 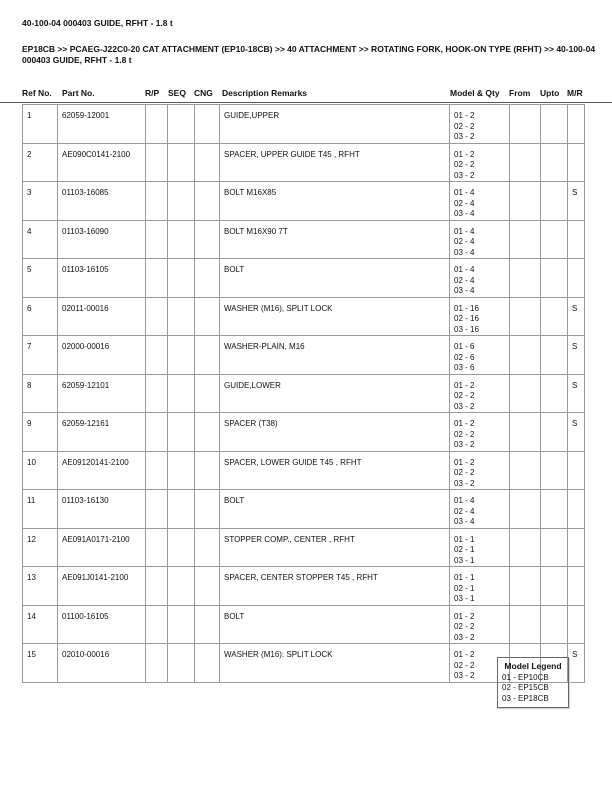 What do you see at coordinates (101, 586) in the screenshot?
I see `part-number-cell: AE091J0141-2100` at bounding box center [101, 586].